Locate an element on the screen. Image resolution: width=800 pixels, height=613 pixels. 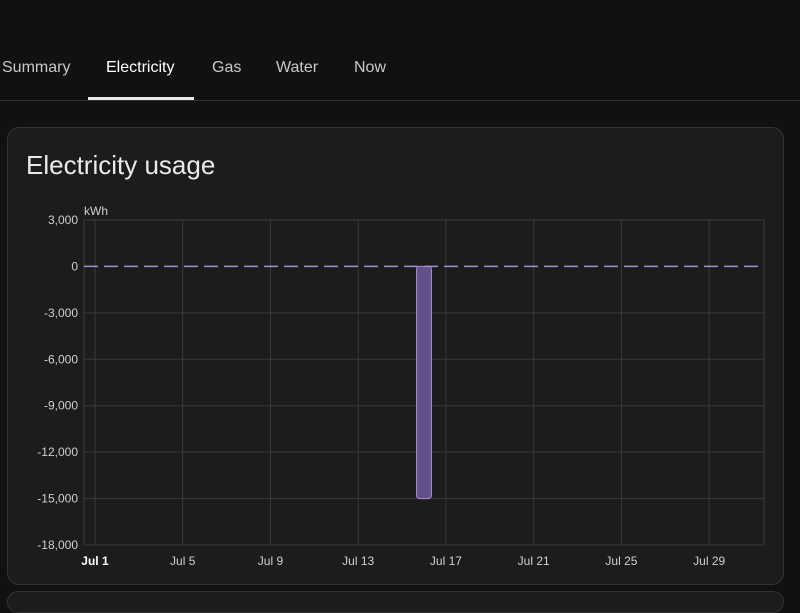
y-tick-label: 3,000 is located at coordinates (63, 220).